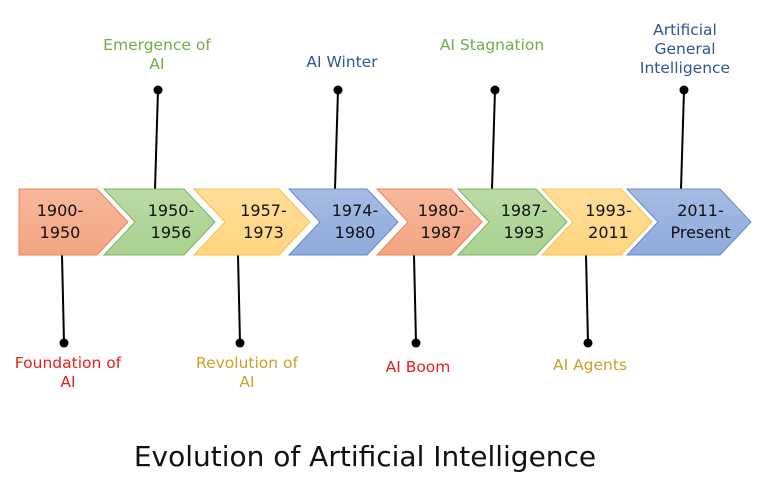 The height and width of the screenshot is (493, 765). Describe the element at coordinates (609, 222) in the screenshot. I see `period-label: 1993- 2011` at that location.